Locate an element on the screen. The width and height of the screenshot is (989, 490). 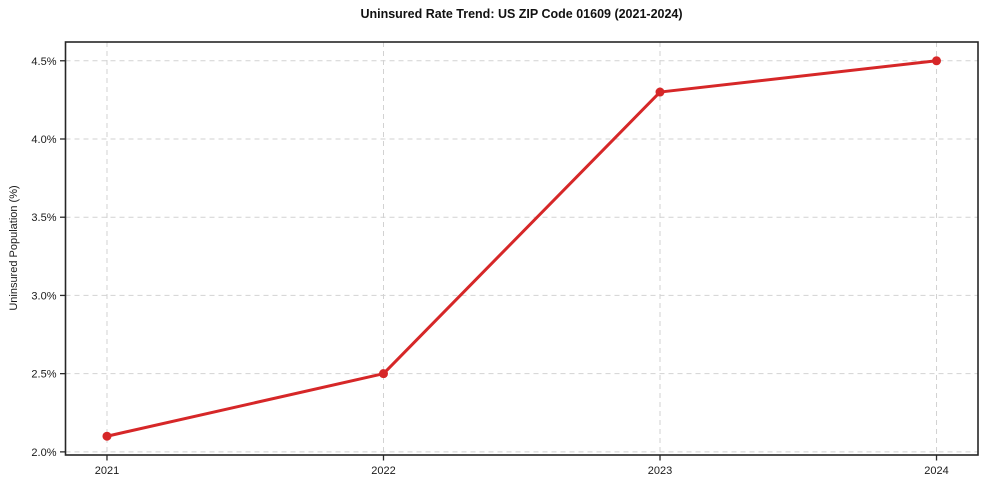
y-tick-label: 3.5% is located at coordinates (43, 218).